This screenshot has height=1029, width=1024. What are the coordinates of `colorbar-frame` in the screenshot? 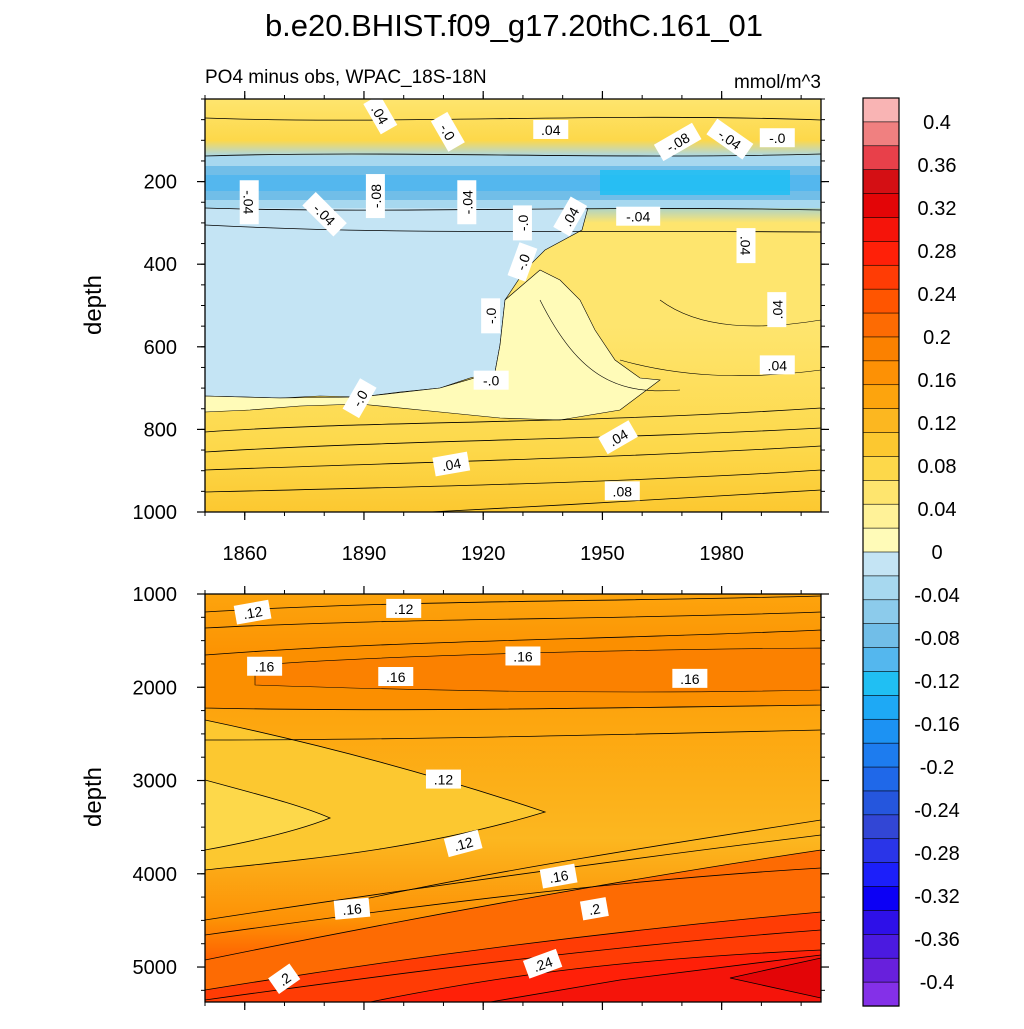 It's located at (881, 552).